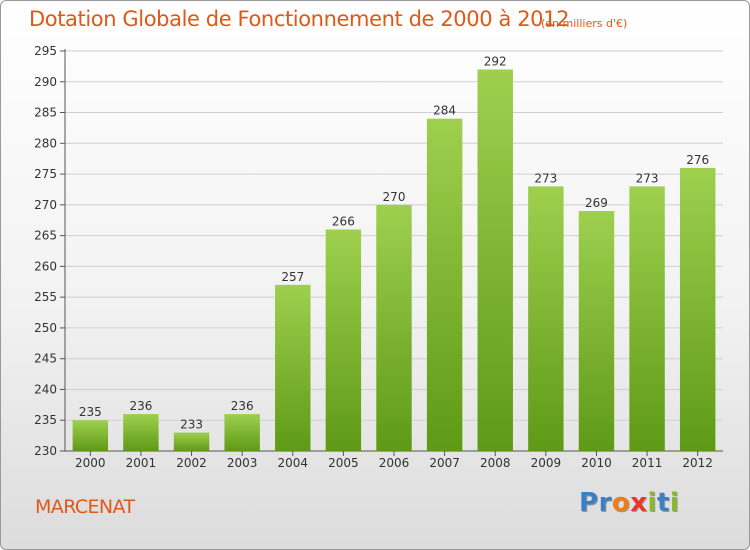 This screenshot has width=750, height=550. What do you see at coordinates (242, 406) in the screenshot?
I see `data-label-2003: 236` at bounding box center [242, 406].